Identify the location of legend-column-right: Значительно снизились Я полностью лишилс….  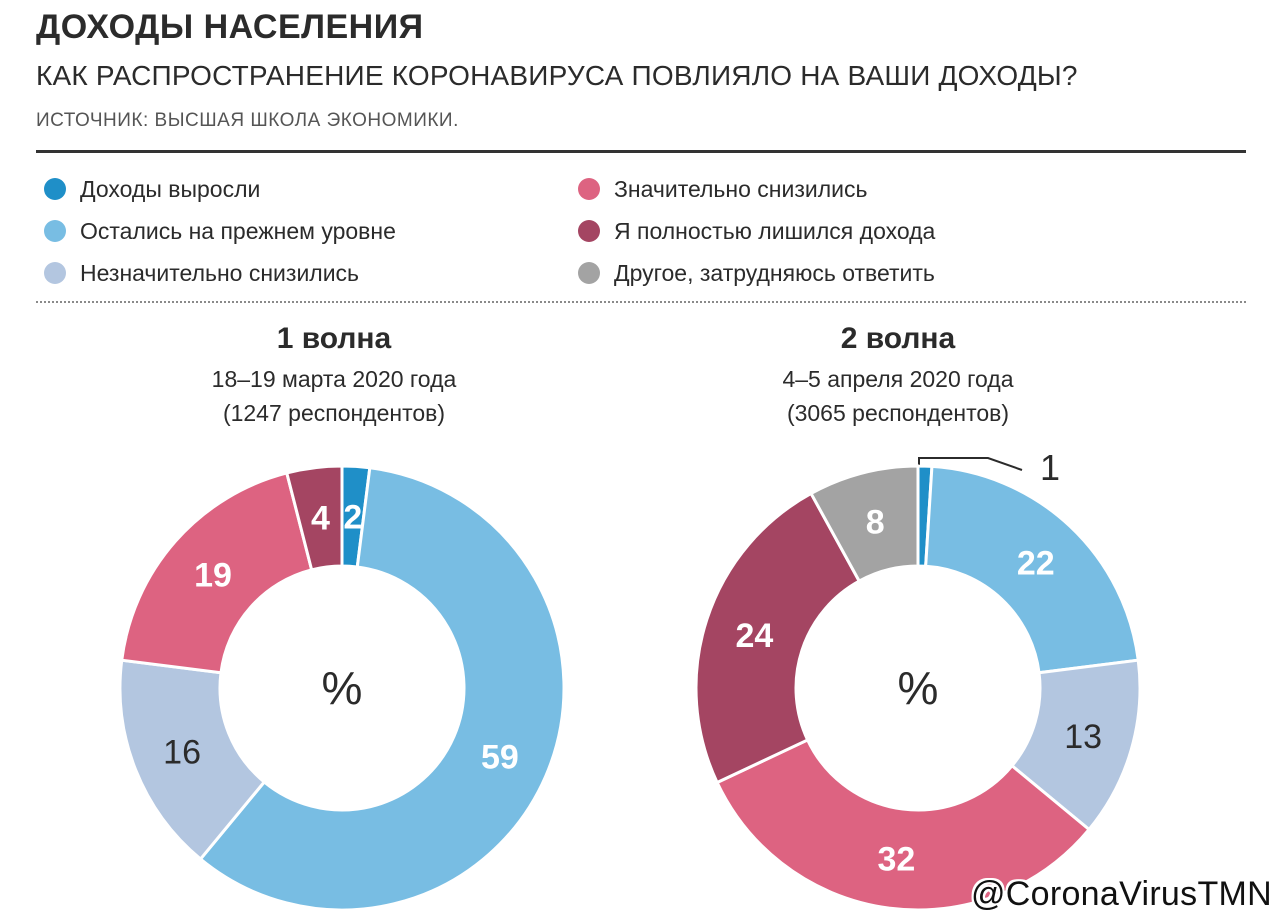
(756, 231).